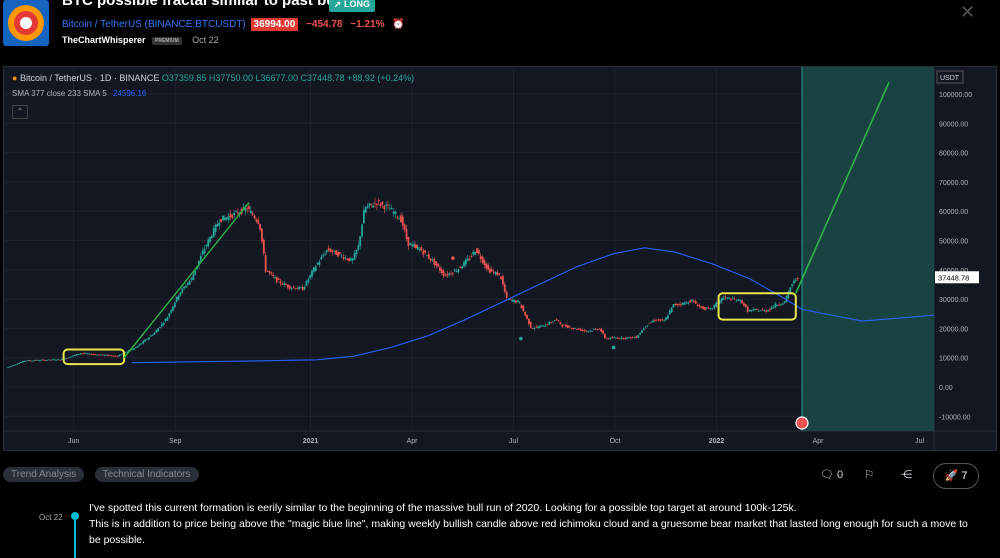 This screenshot has height=558, width=1000. I want to click on close-icon: ✕, so click(968, 12).